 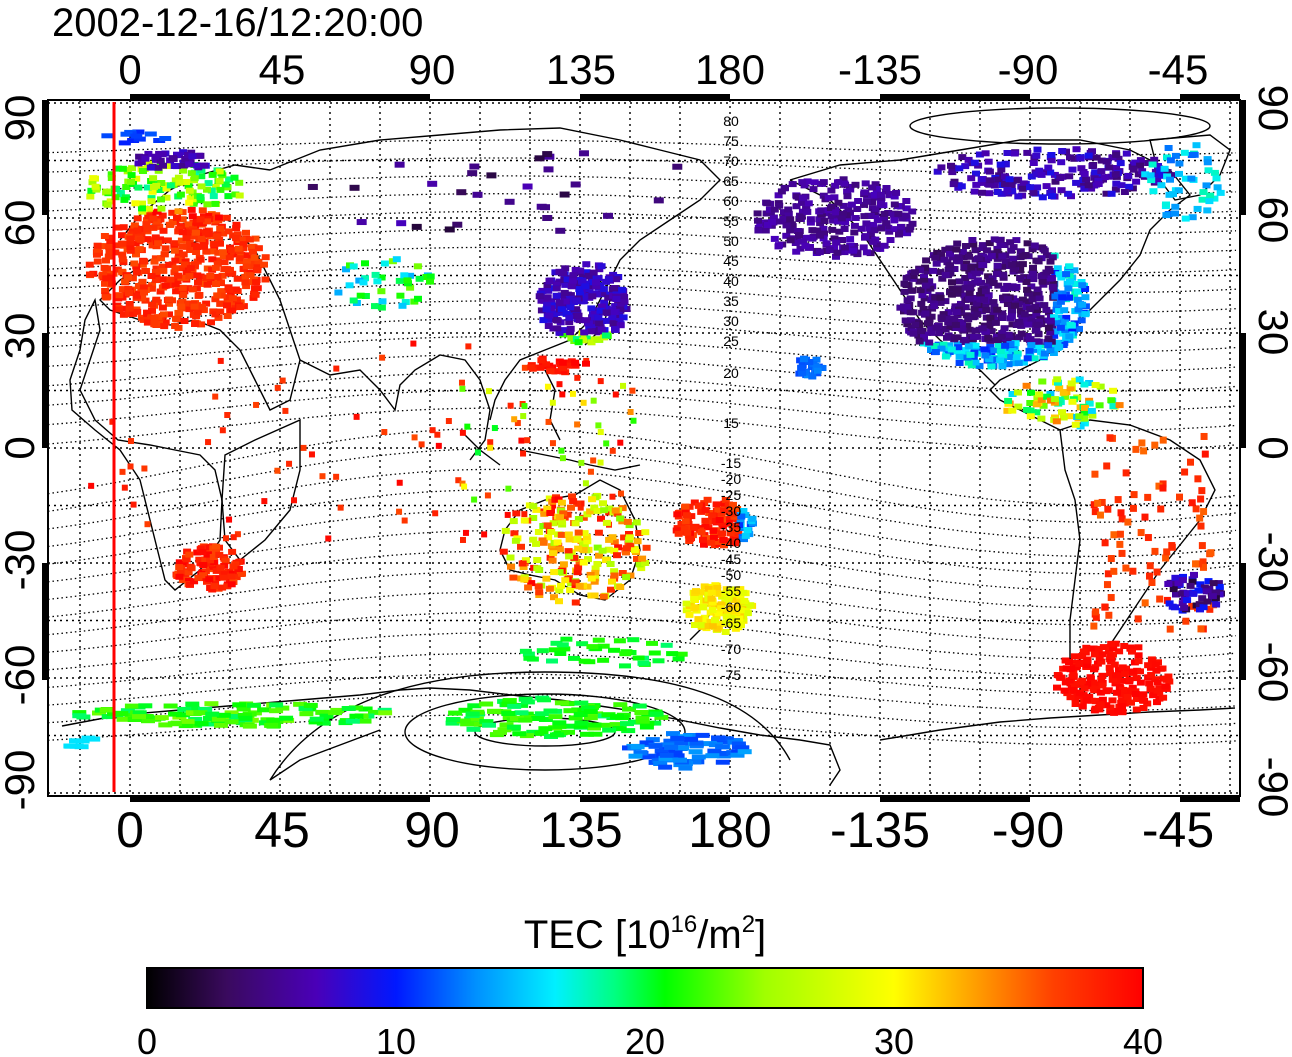 I want to click on top-tick-label: -135, so click(x=880, y=69).